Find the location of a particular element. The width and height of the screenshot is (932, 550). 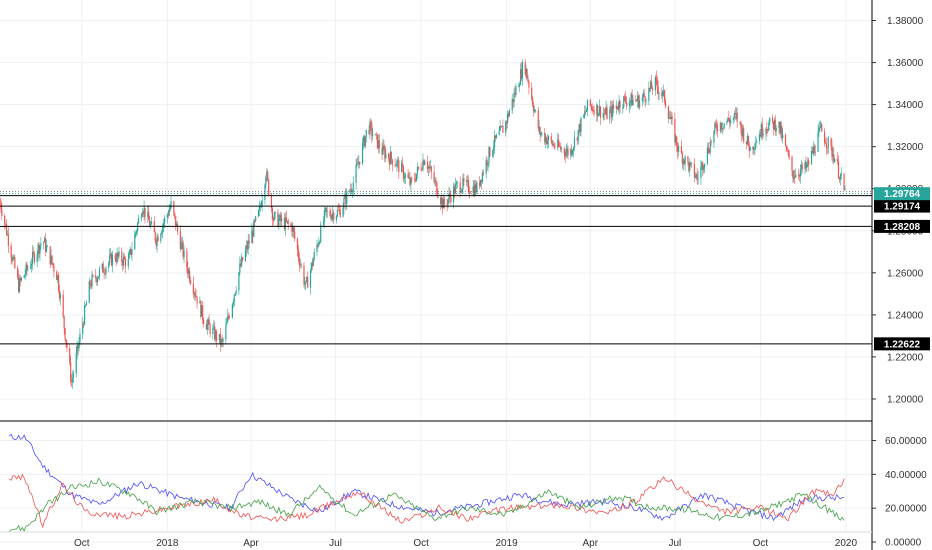

y-tick-label: 1.38000 is located at coordinates (905, 21).